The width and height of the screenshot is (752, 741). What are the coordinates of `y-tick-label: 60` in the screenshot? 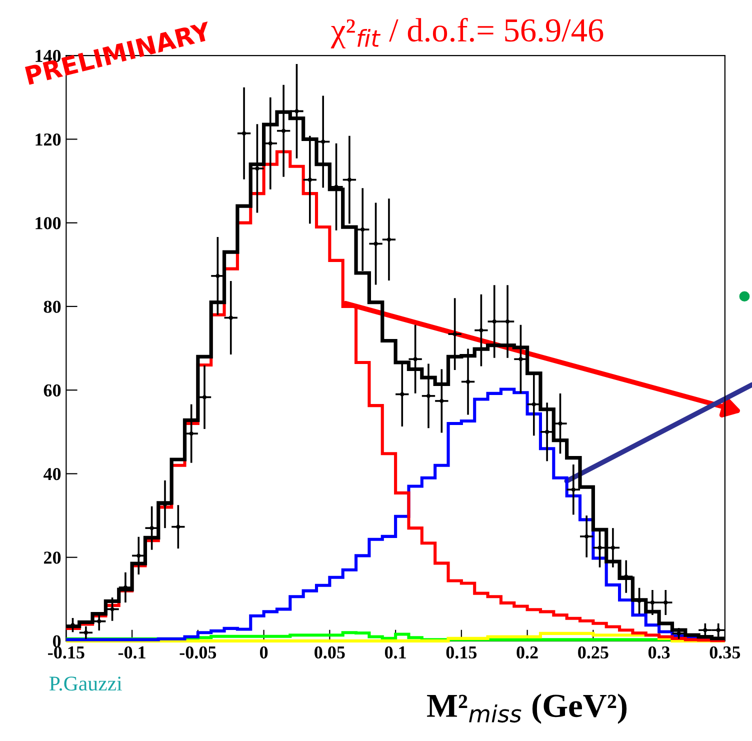 It's located at (52, 390).